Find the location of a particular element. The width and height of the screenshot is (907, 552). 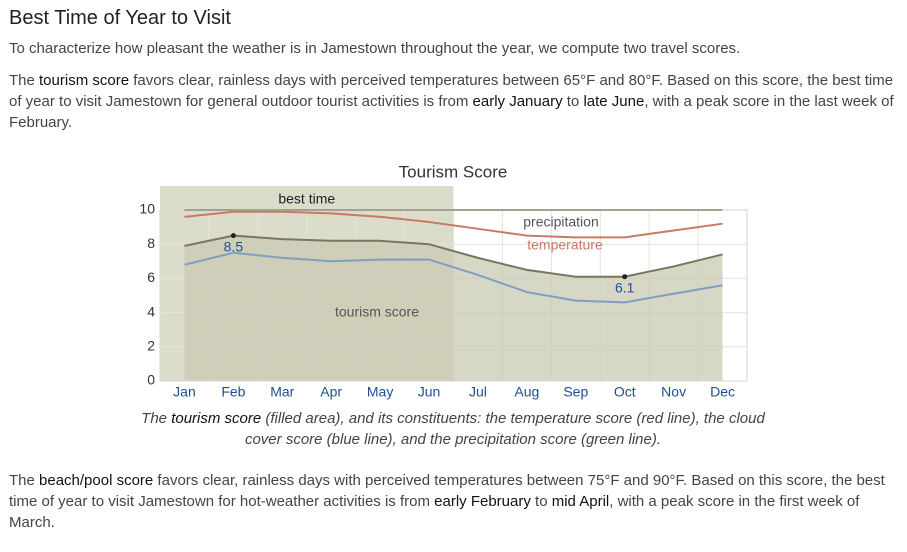

chart-title: Tourism Score is located at coordinates (453, 171).